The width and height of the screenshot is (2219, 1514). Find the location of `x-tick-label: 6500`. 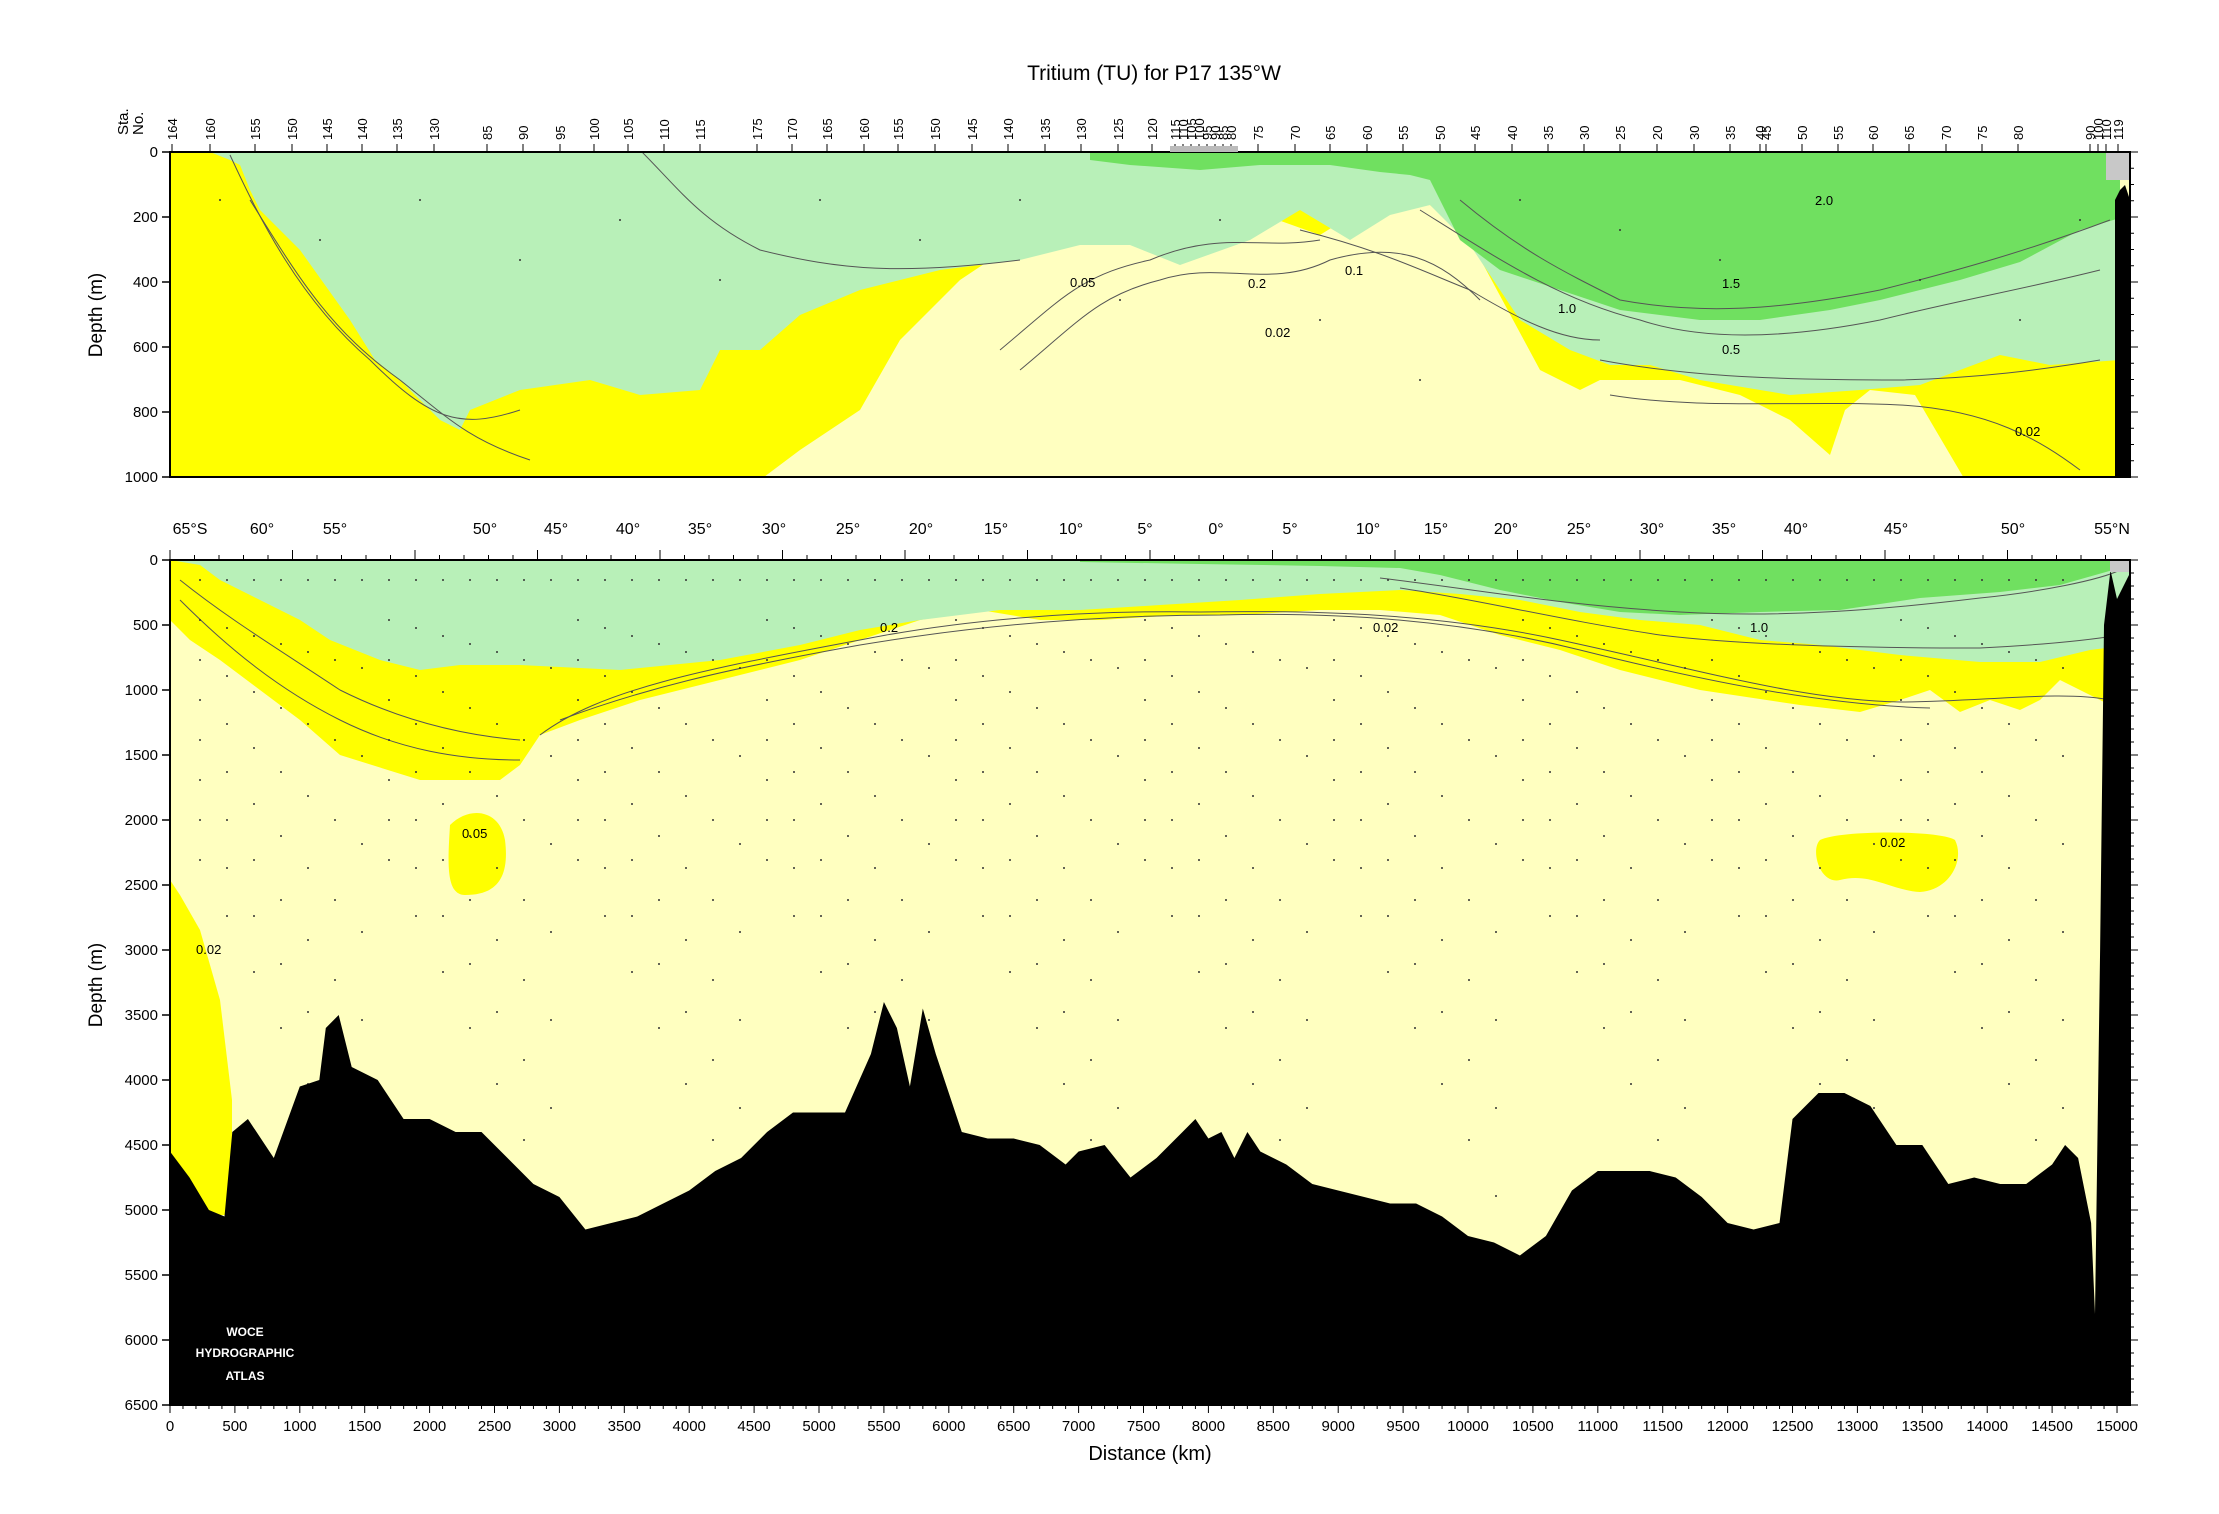

x-tick-label: 6500 is located at coordinates (1013, 1426).